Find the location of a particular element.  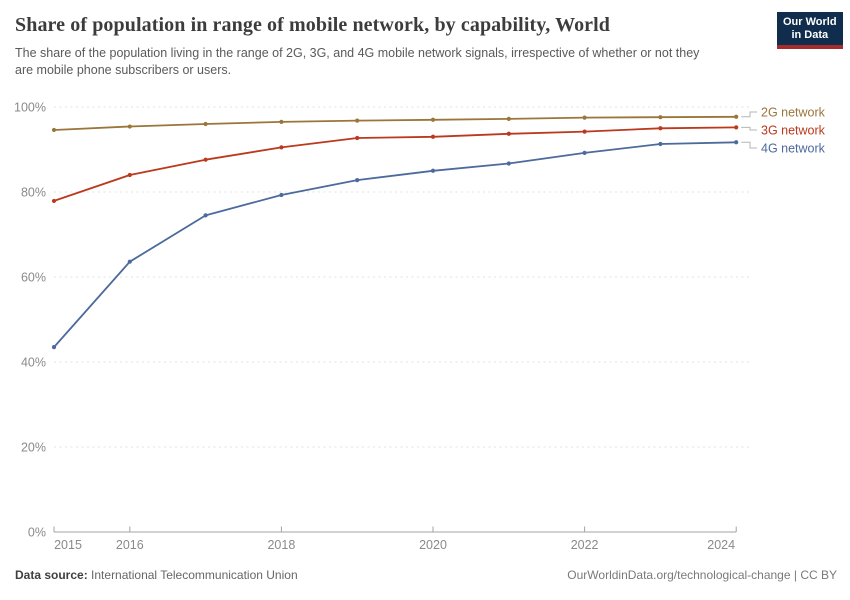

y-axis-label-20: 20% is located at coordinates (33, 447).